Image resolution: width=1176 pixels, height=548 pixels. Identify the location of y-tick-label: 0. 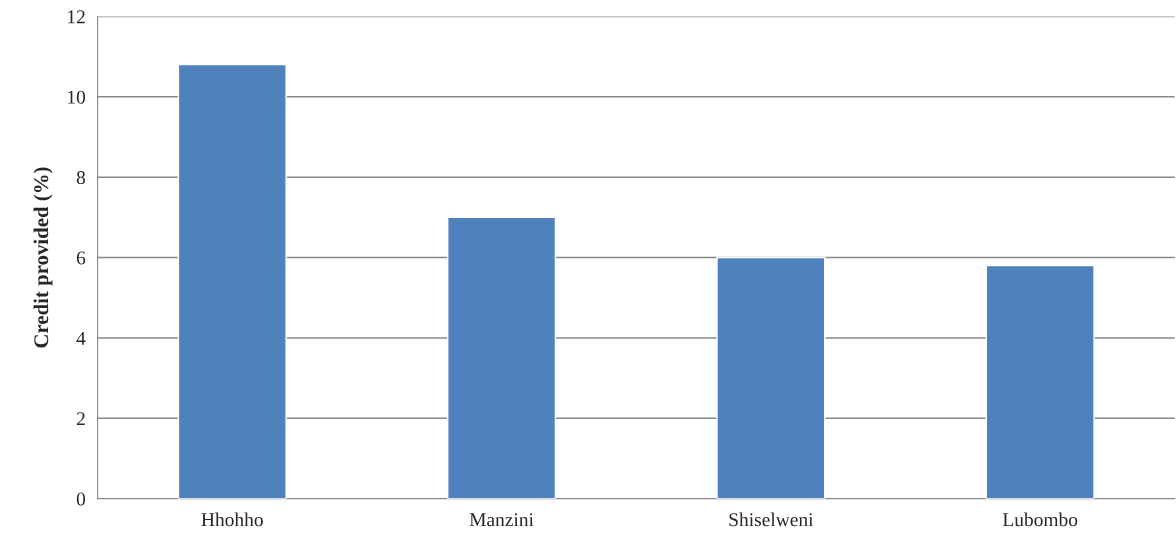
(81, 499).